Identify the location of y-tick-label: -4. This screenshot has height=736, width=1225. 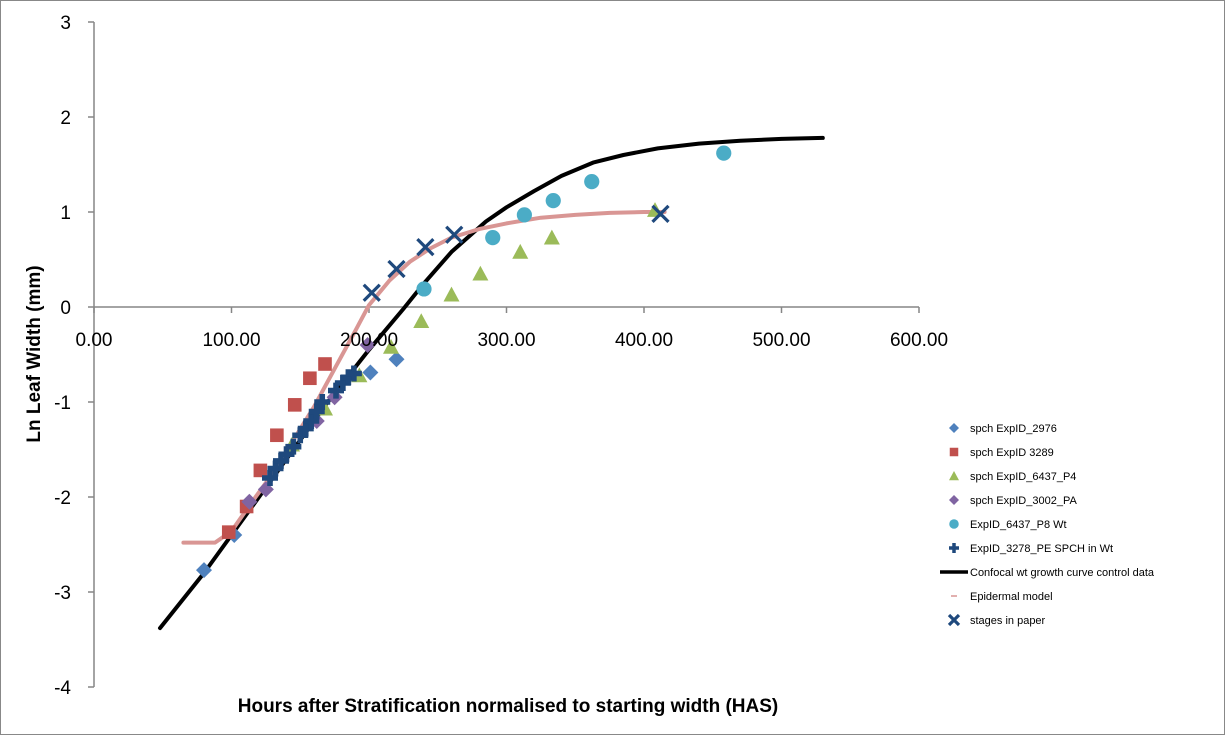
(62, 688).